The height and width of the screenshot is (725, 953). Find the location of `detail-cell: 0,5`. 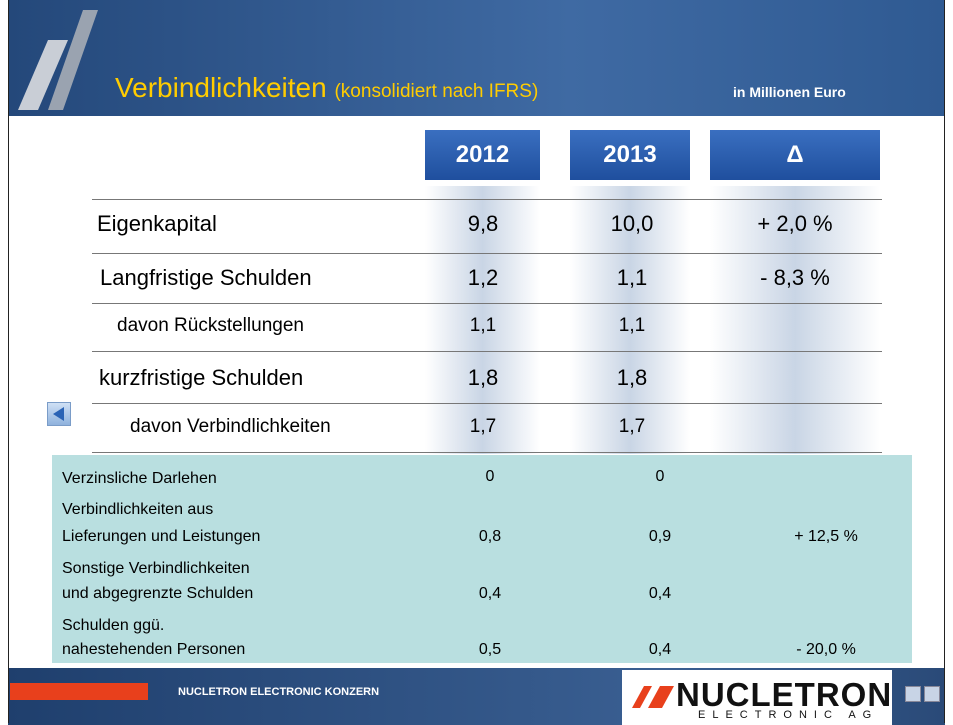

detail-cell: 0,5 is located at coordinates (490, 649).